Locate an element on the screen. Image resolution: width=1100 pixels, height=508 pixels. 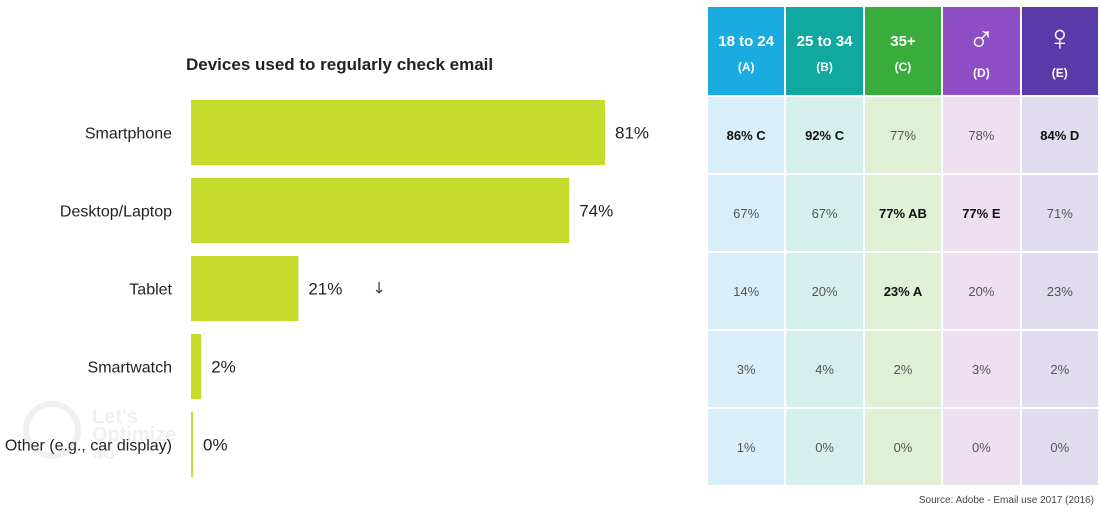
column-header-code: (E) is located at coordinates (1059, 73).